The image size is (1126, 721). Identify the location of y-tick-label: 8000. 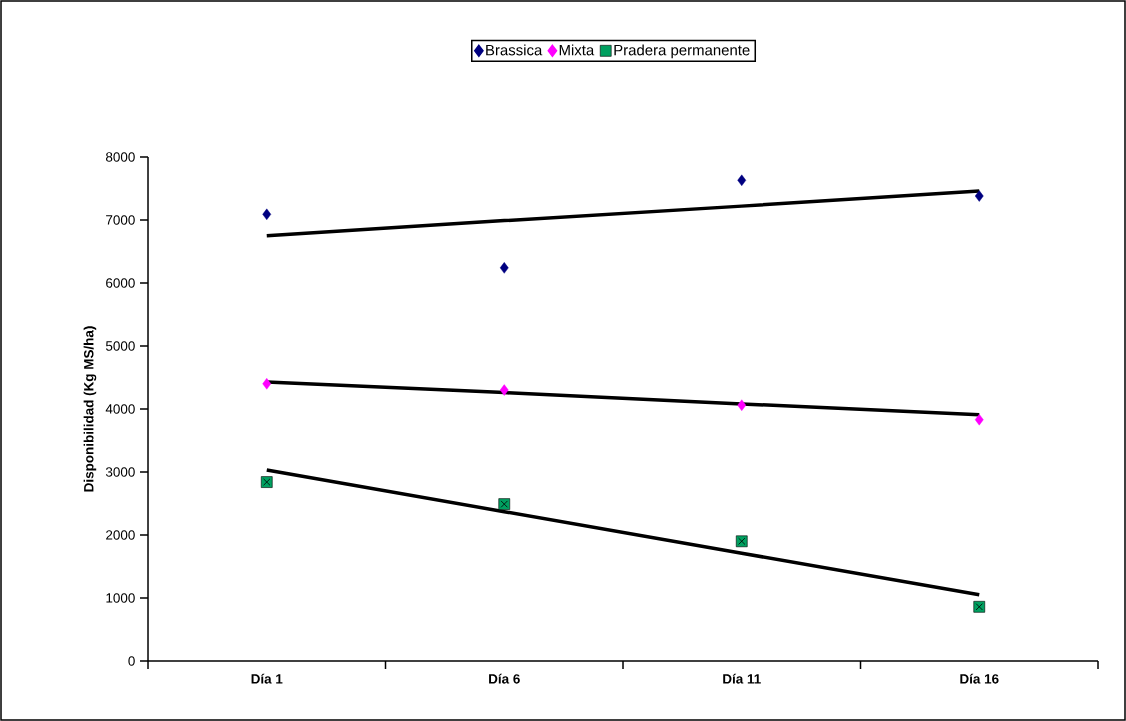
(120, 157).